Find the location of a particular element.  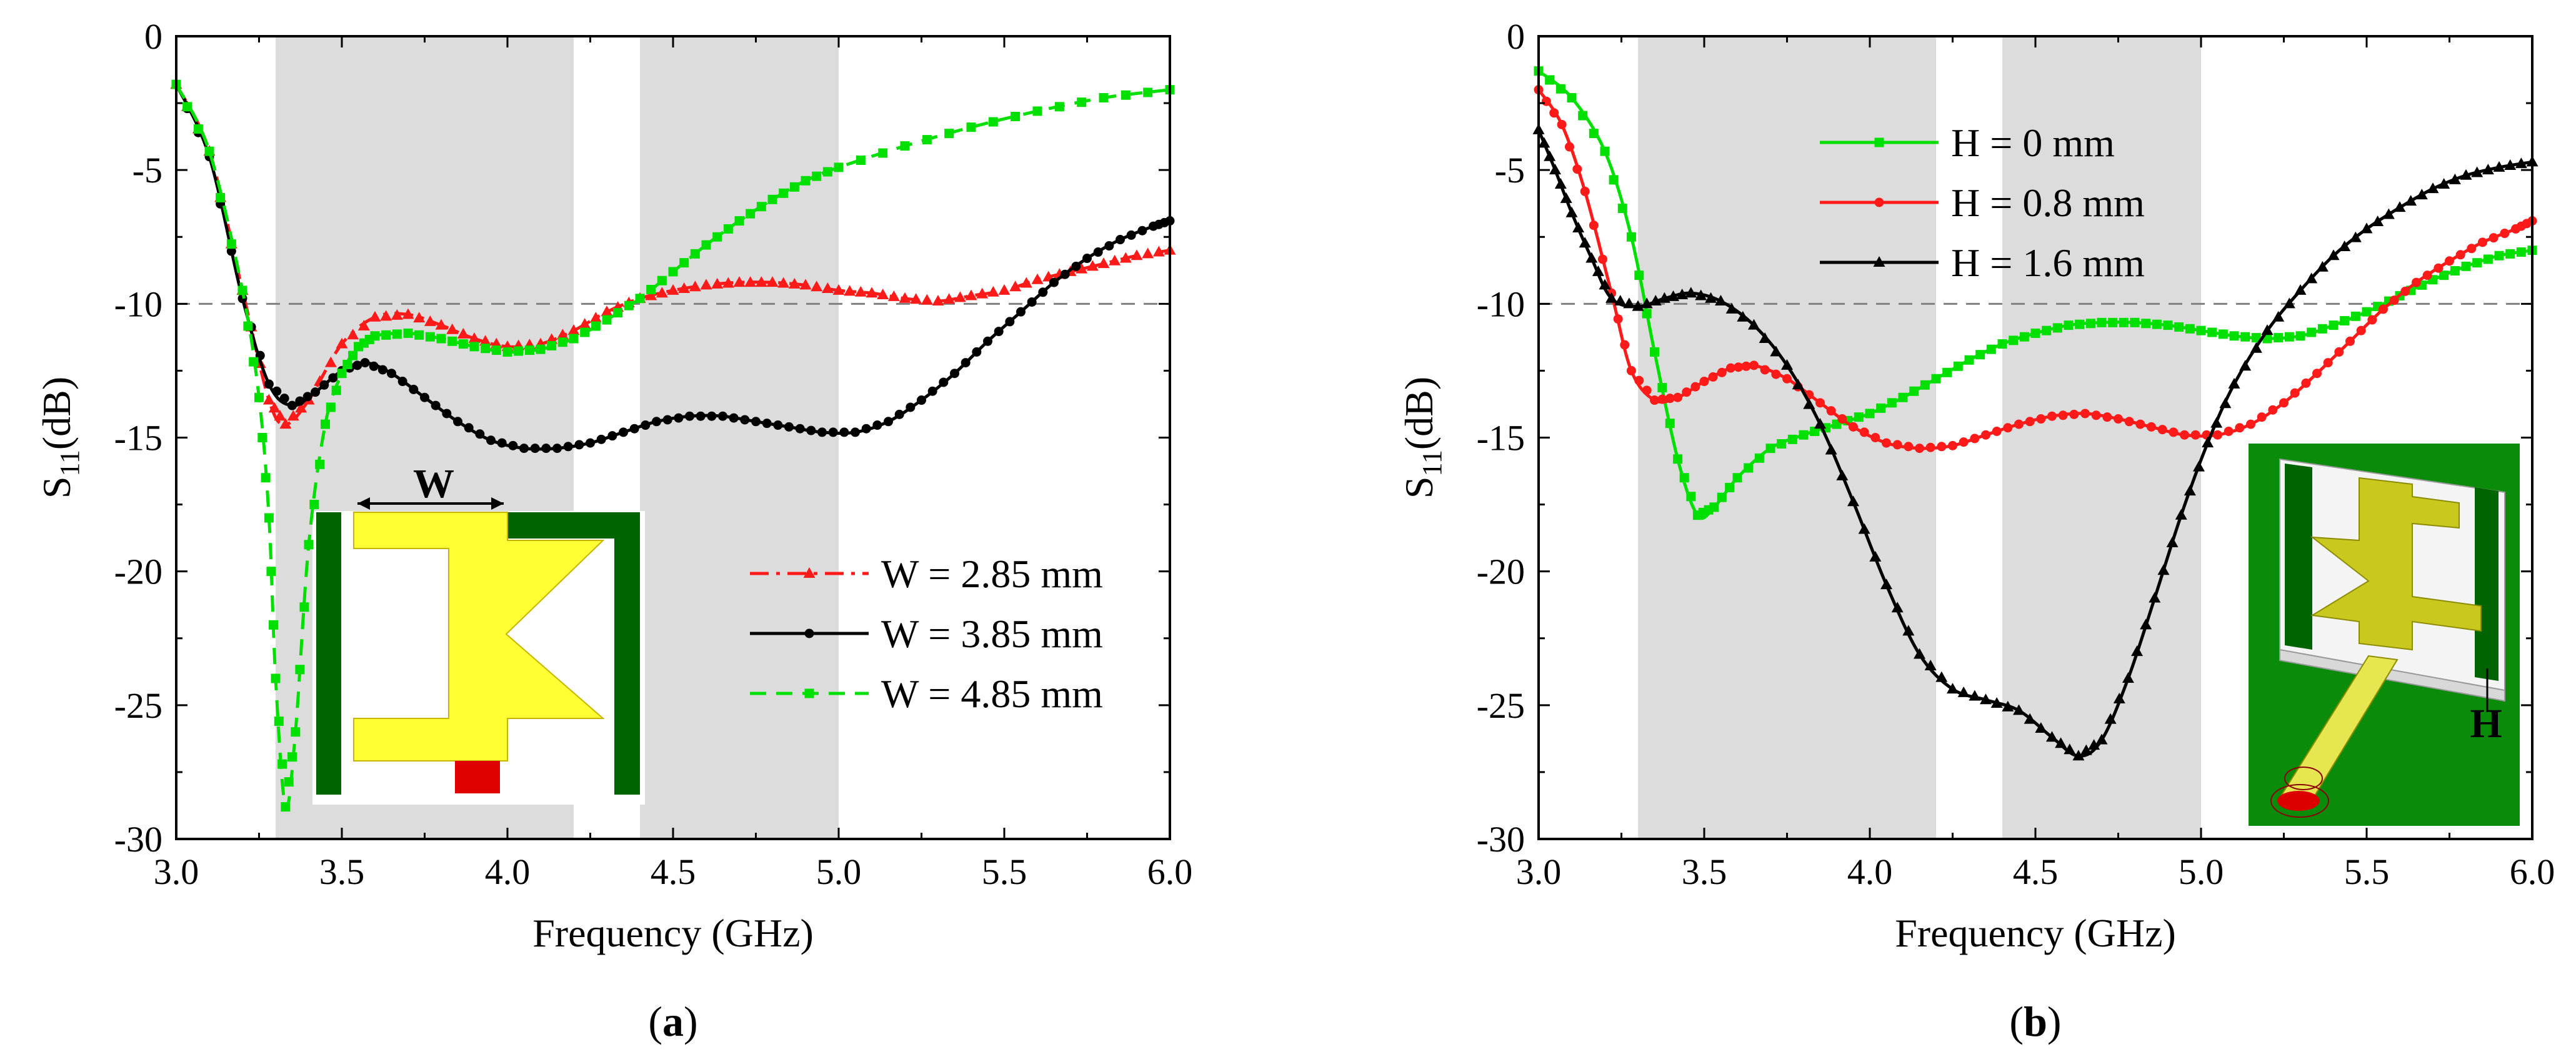

inset-arrow-right is located at coordinates (497, 504).